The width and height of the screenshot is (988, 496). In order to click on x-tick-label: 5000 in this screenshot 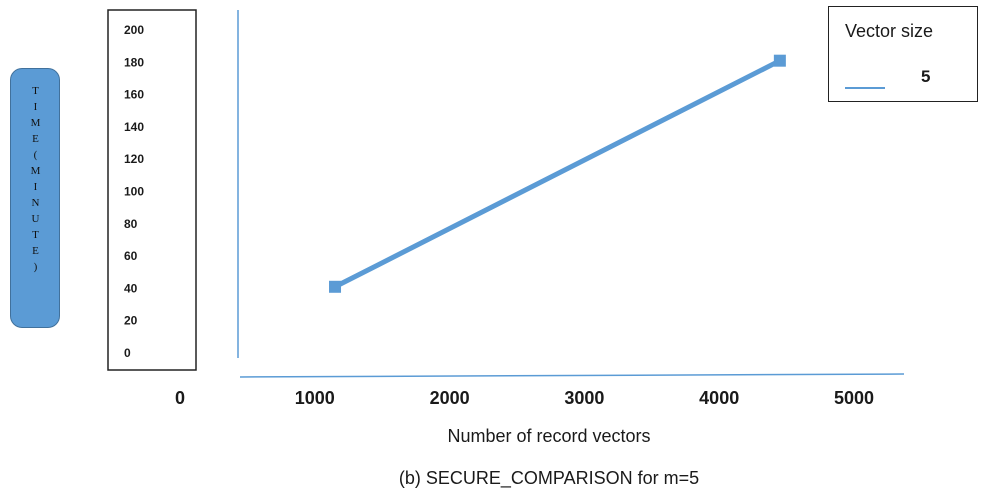, I will do `click(854, 398)`.